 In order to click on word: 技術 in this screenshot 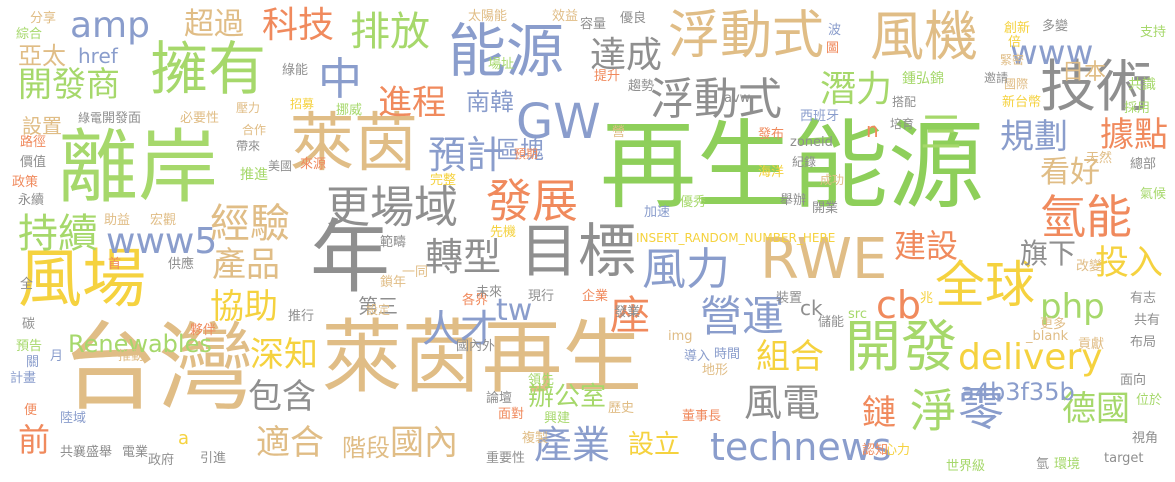, I will do `click(1096, 87)`.